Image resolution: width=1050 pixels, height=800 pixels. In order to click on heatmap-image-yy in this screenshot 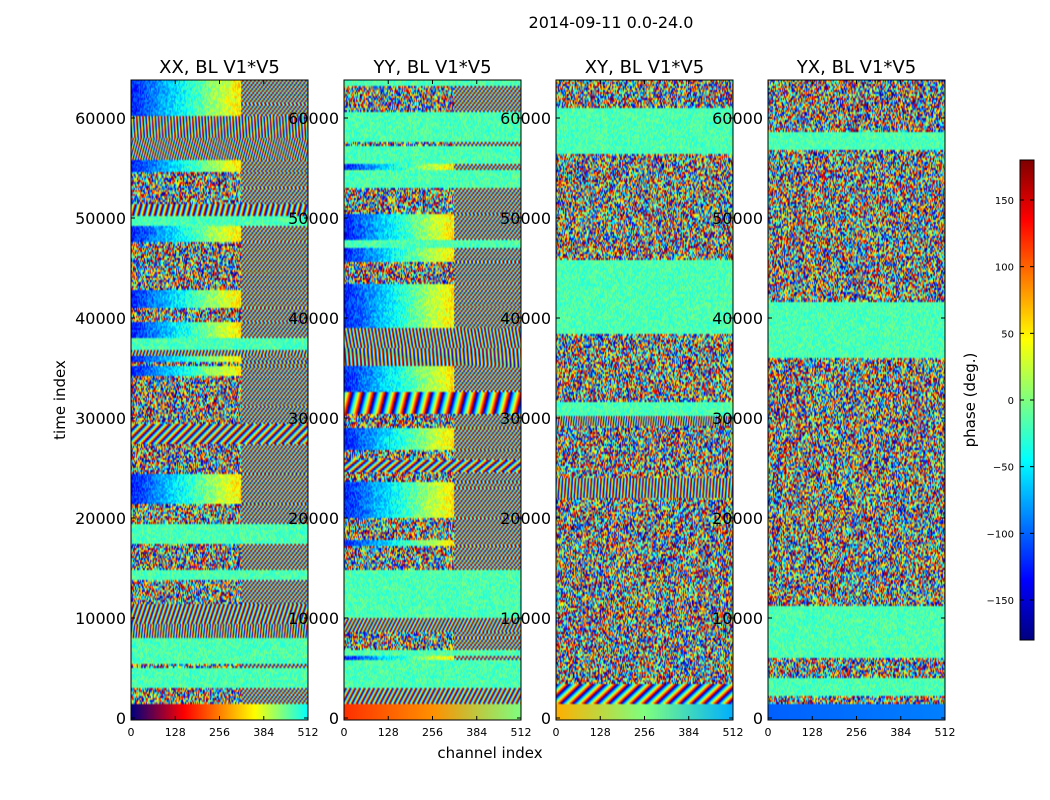, I will do `click(432, 400)`.